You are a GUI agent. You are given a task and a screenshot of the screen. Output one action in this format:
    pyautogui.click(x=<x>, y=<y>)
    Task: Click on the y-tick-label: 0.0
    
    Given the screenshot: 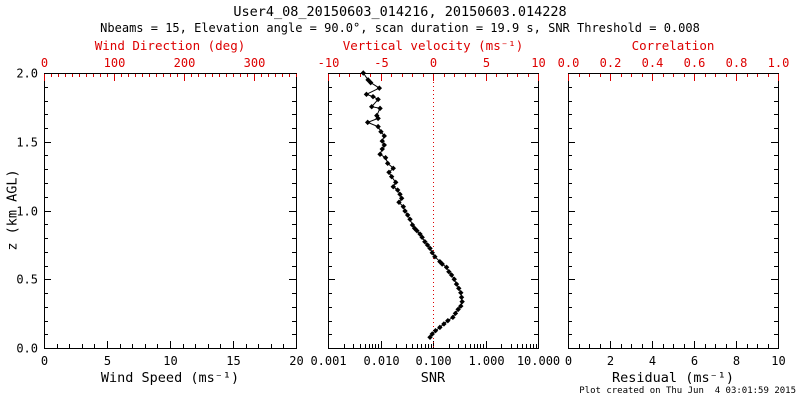 What is the action you would take?
    pyautogui.click(x=27, y=349)
    